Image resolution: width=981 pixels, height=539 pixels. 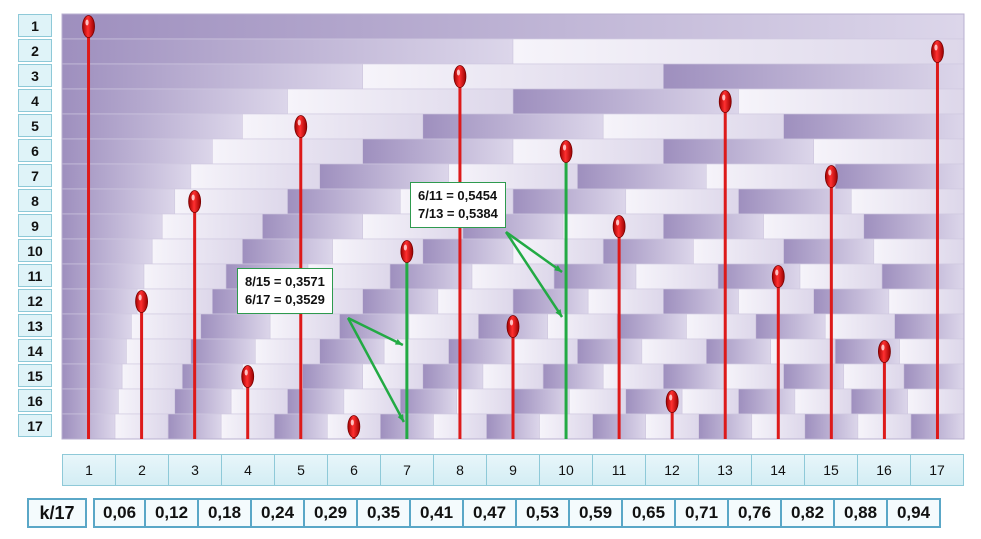 I want to click on column-label: 16, so click(x=884, y=470).